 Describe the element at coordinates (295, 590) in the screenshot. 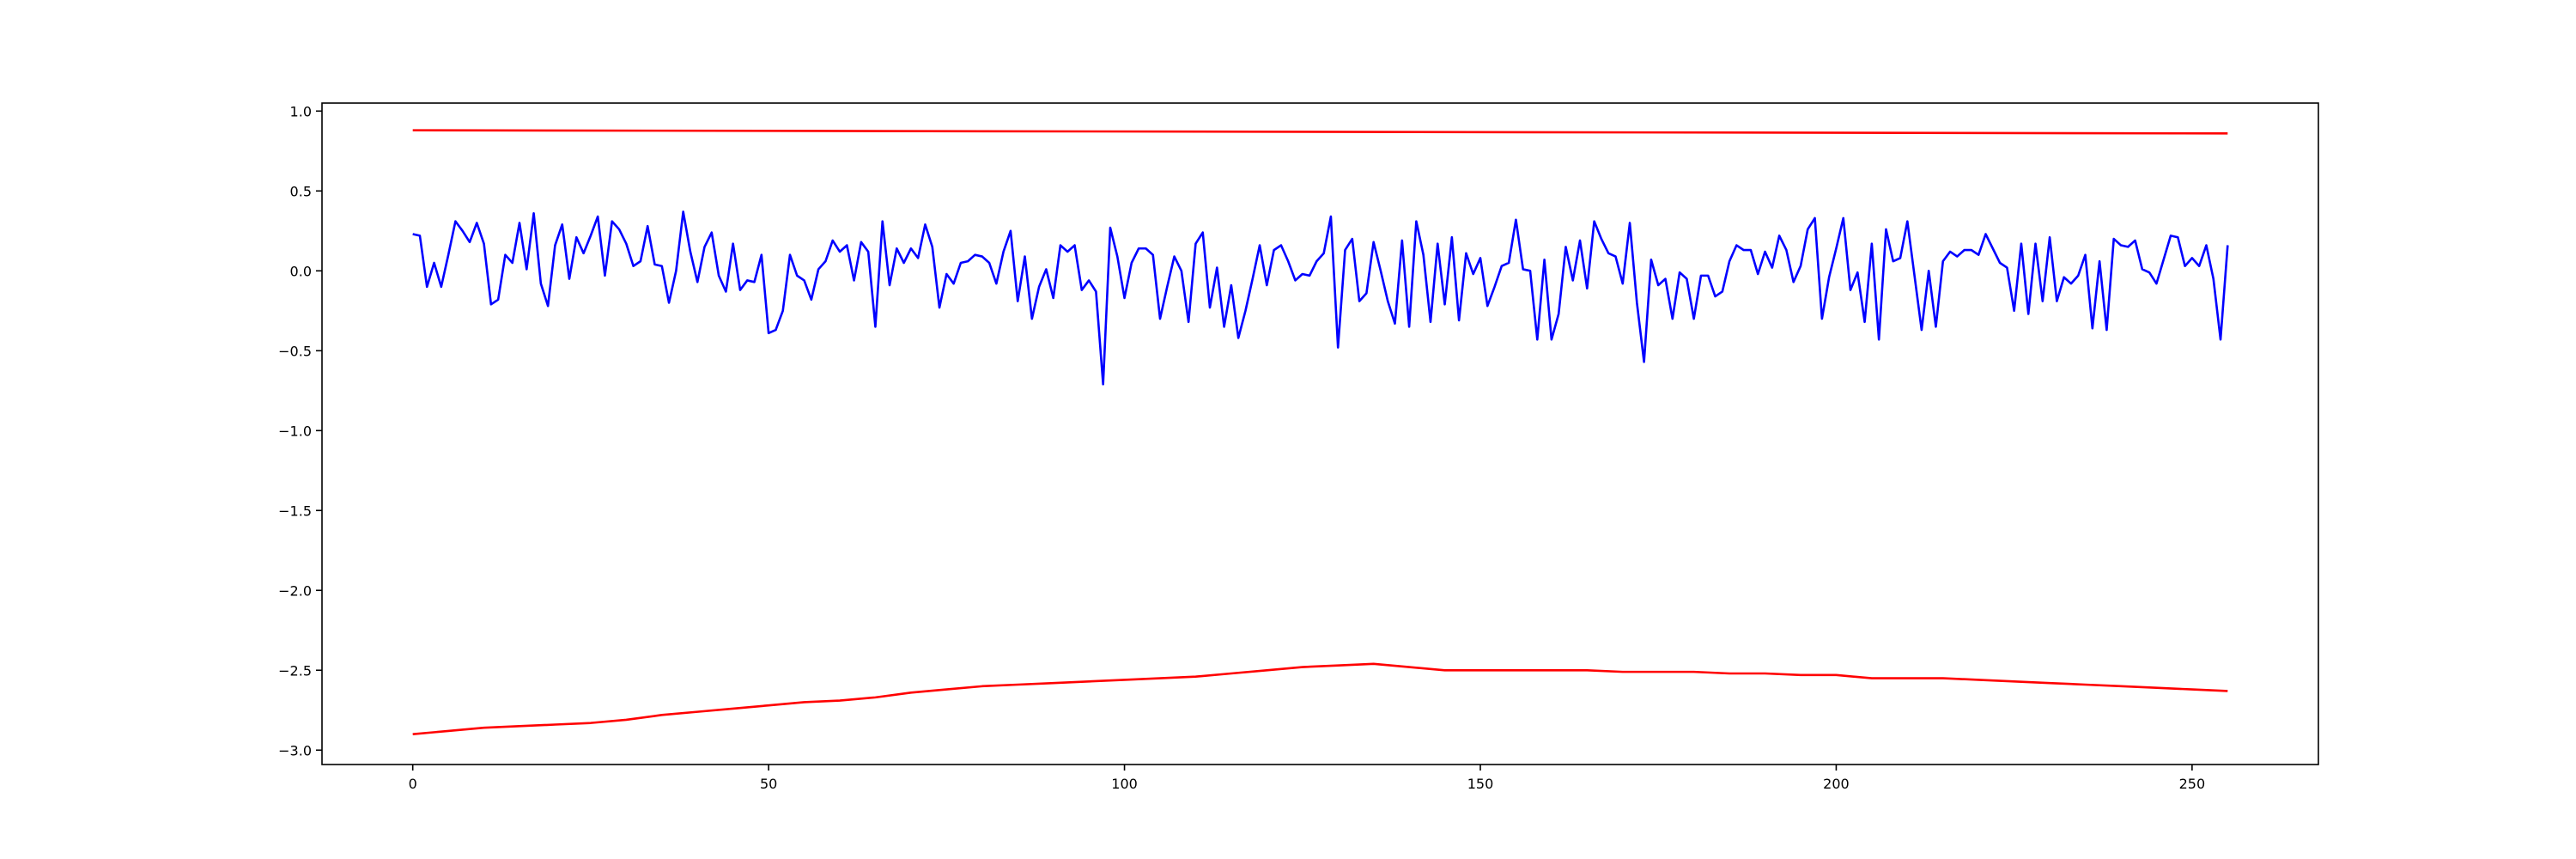

I see `y-tick-label: −2.0` at that location.